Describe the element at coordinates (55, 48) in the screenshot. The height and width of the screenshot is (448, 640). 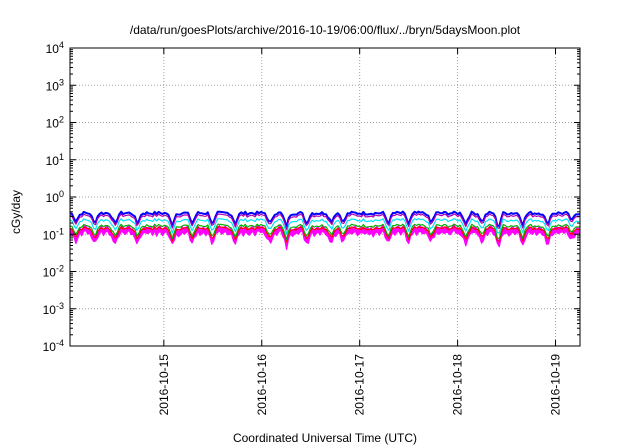
I see `y-tick-label: 10⁴` at that location.